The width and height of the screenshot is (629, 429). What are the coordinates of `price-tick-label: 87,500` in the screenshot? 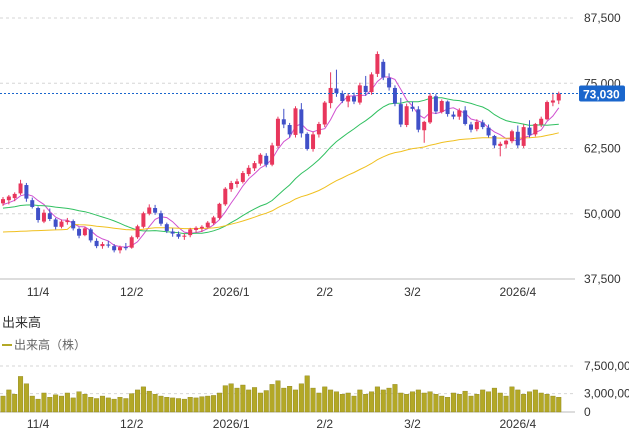 It's located at (602, 18).